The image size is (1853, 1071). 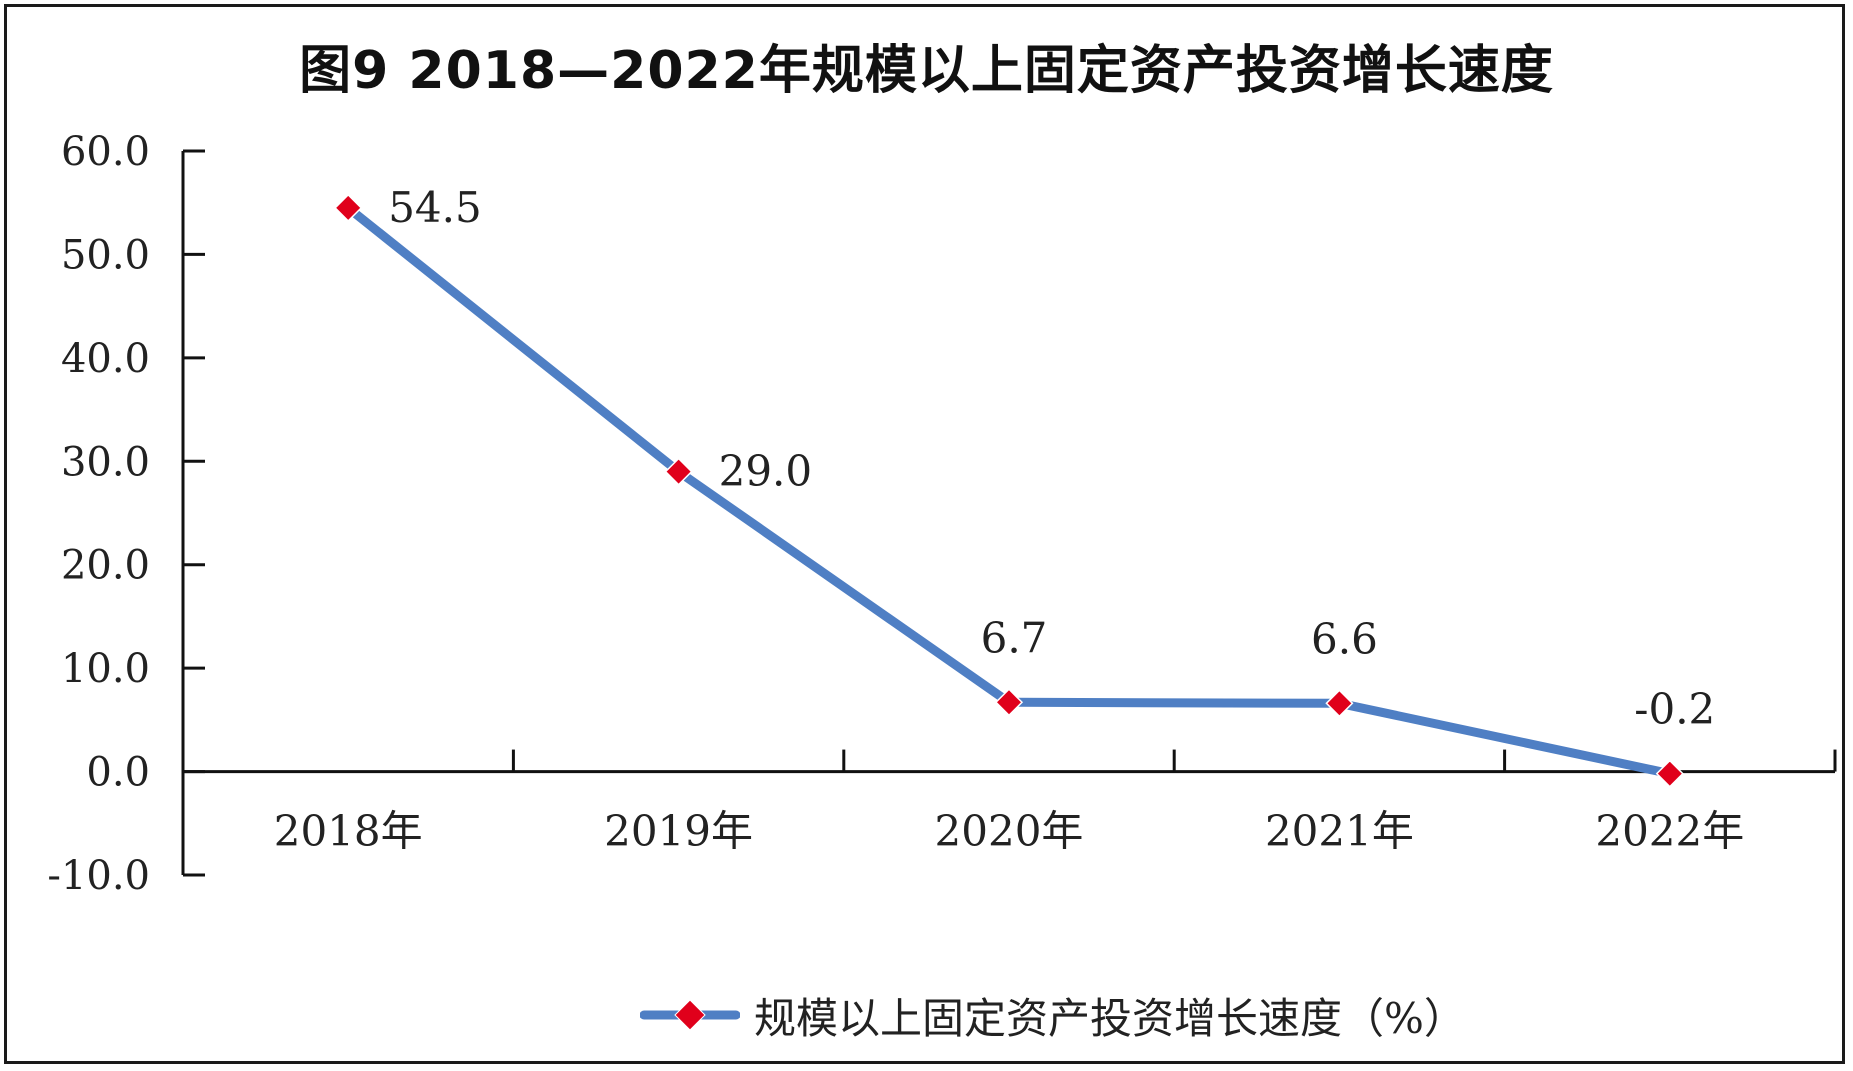 I want to click on y-tick-label: 30.0, so click(x=105, y=462).